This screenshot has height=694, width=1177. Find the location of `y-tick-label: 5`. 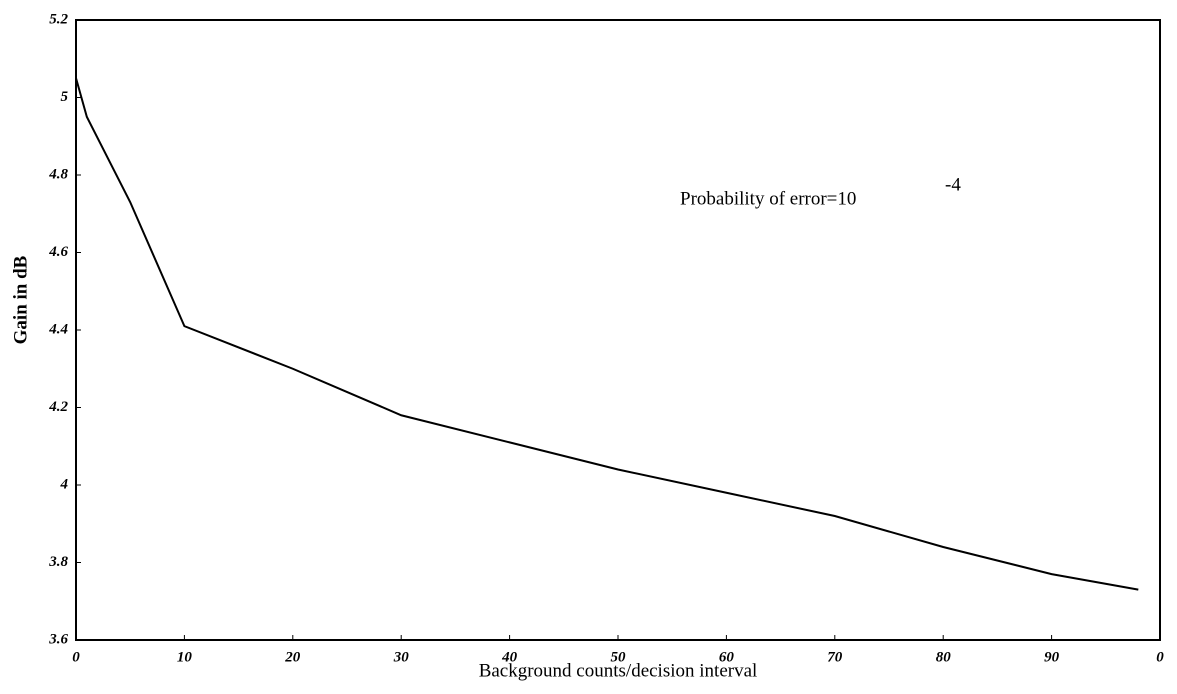

y-tick-label: 5 is located at coordinates (65, 97).